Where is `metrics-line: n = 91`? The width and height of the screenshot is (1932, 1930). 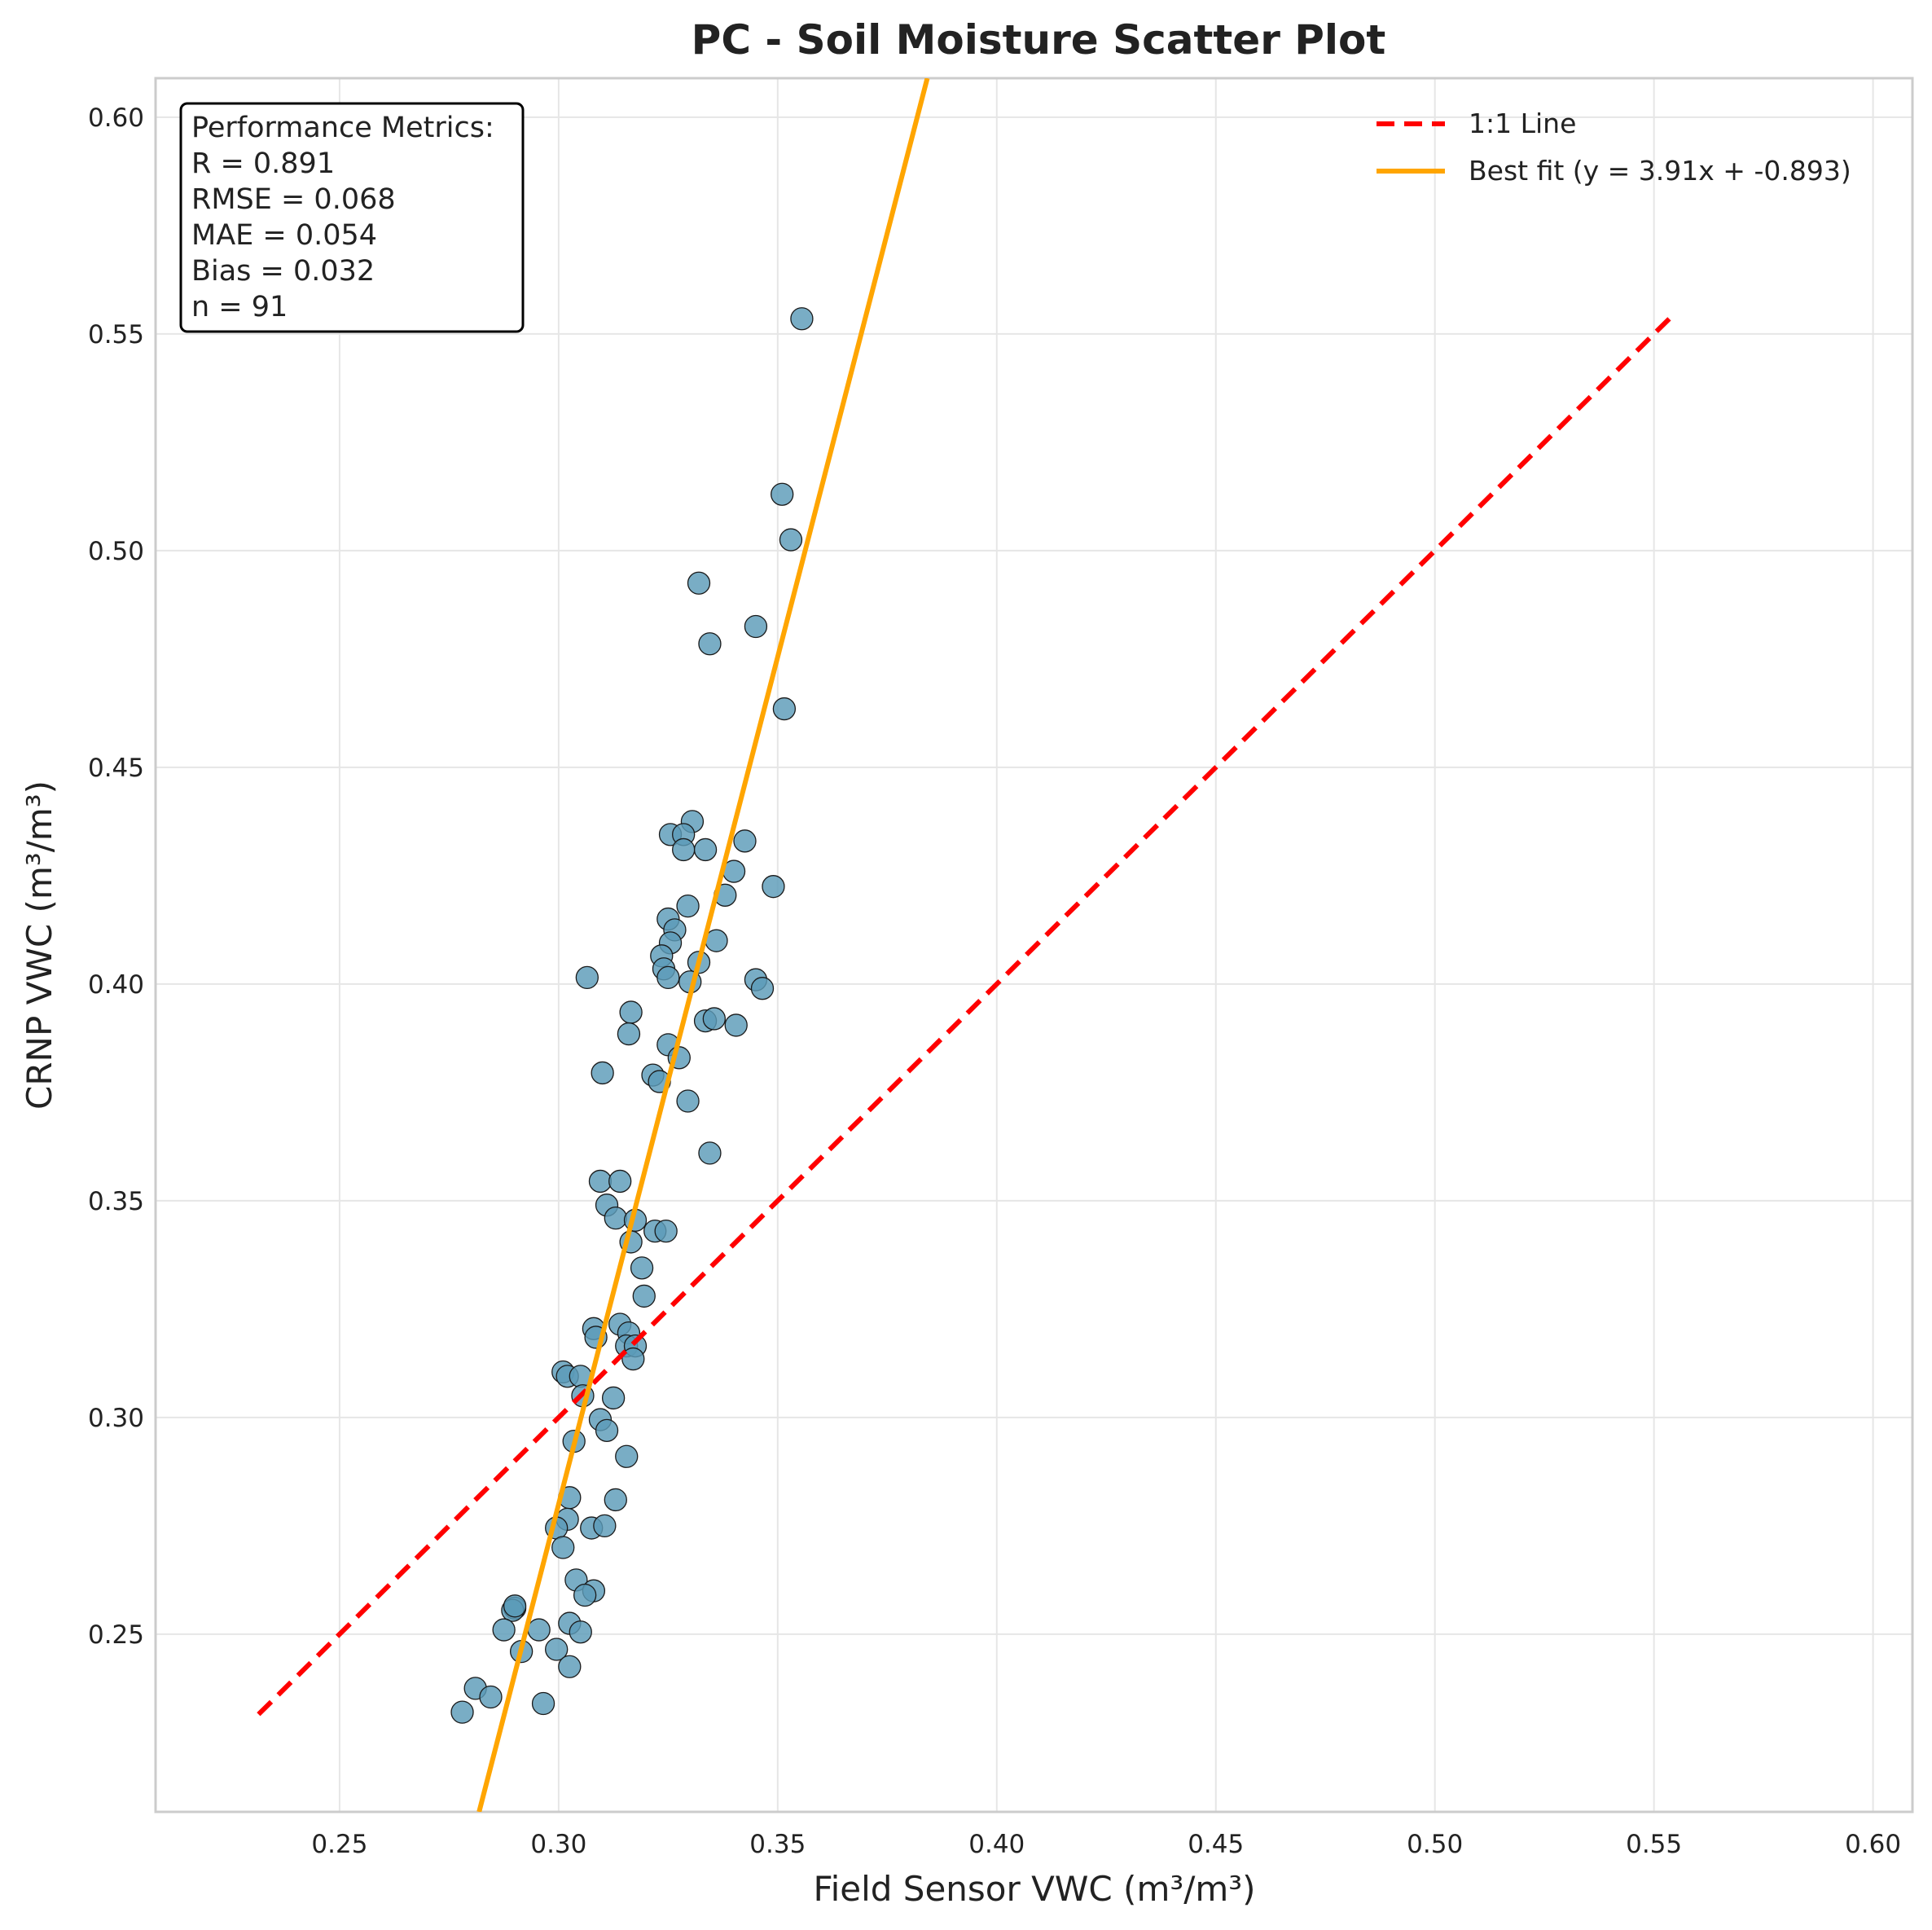 metrics-line: n = 91 is located at coordinates (240, 307).